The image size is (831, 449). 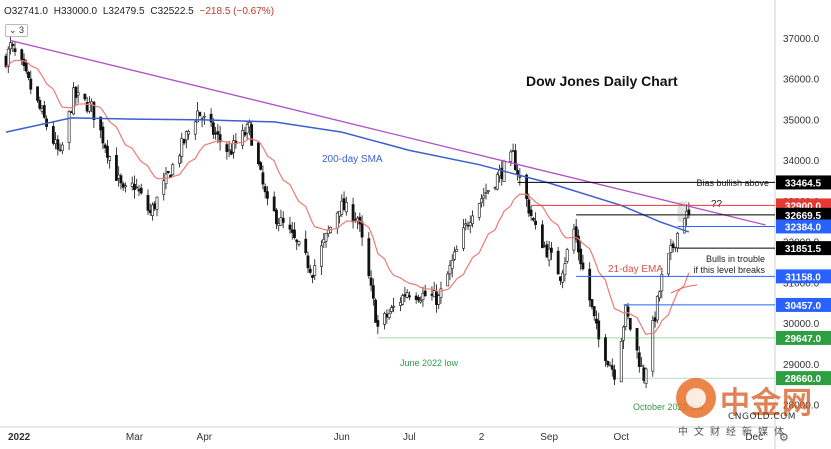 I want to click on x-tick-label: 2, so click(x=482, y=437).